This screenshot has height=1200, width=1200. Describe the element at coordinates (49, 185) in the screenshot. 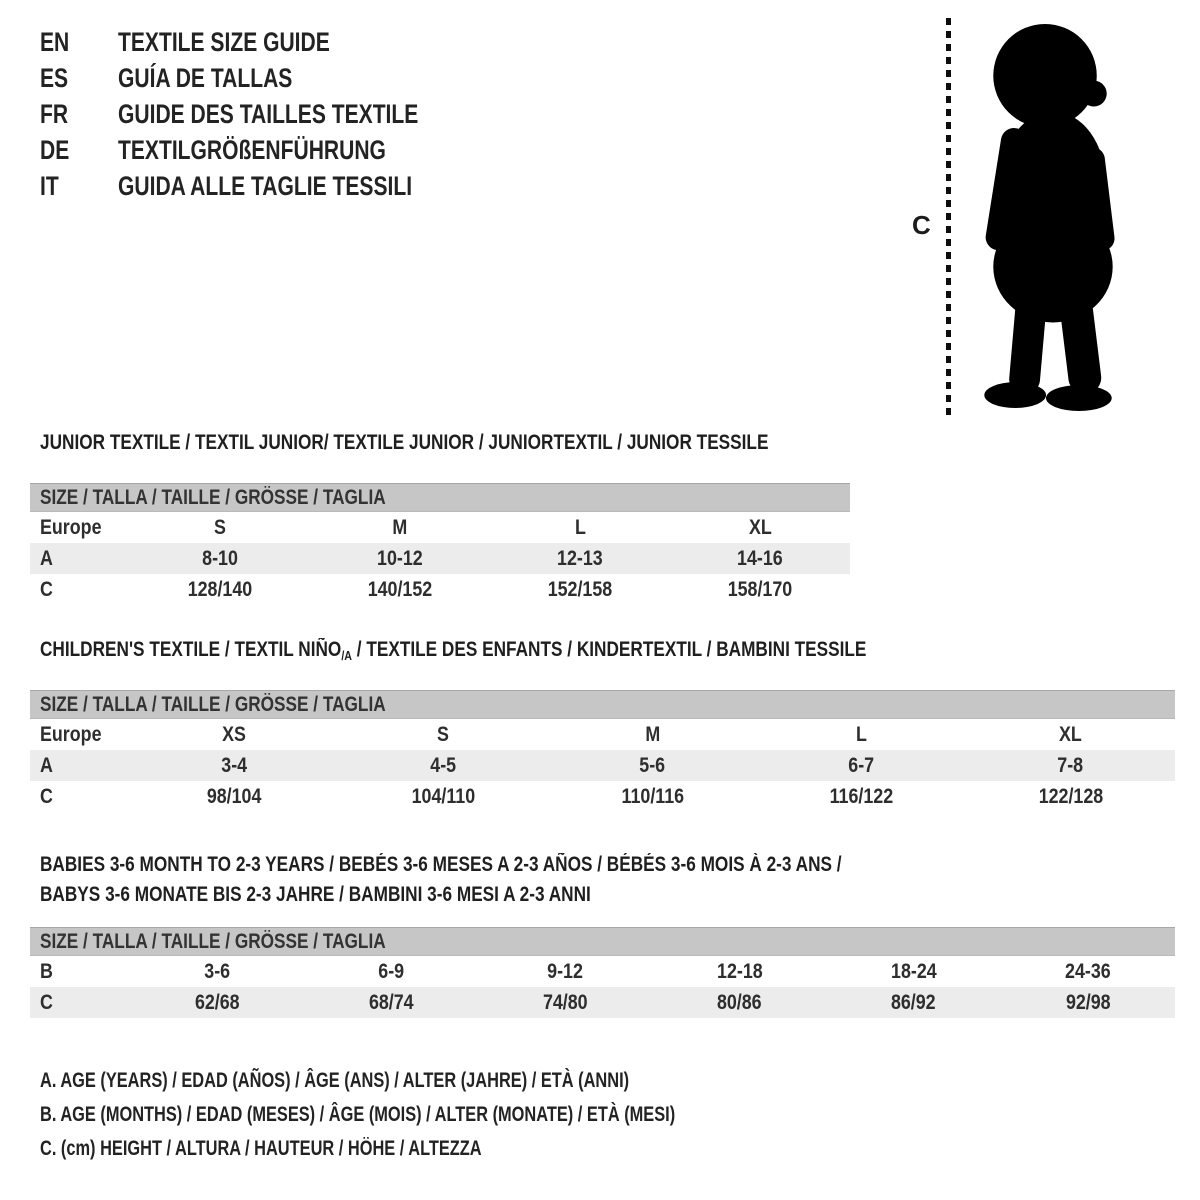

I see `language-code: IT` at that location.